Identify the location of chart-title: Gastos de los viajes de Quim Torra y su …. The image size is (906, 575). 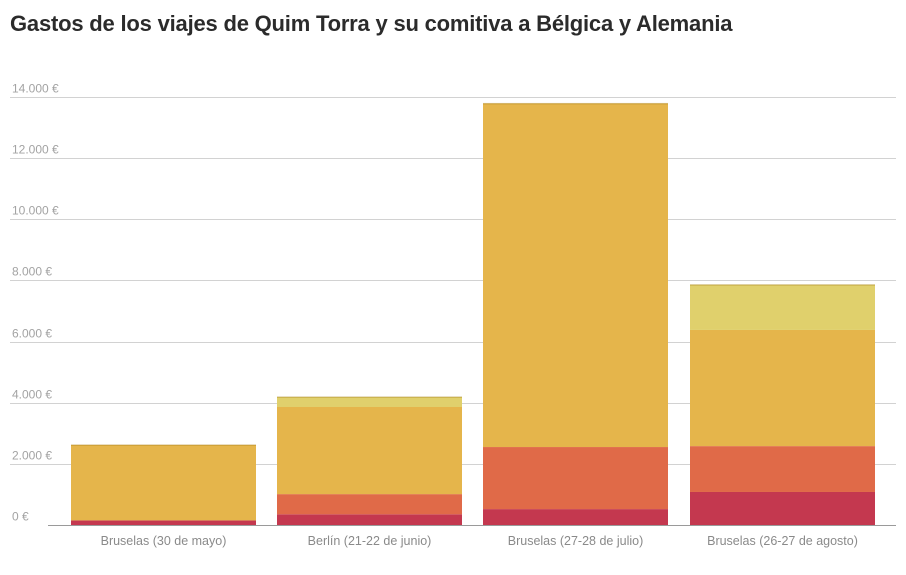
(371, 23).